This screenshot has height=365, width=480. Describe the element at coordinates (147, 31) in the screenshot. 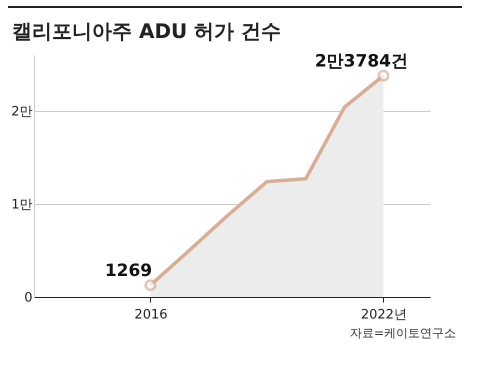

I see `chart-title: 캘리포니아주 ADU 허가 건수` at that location.